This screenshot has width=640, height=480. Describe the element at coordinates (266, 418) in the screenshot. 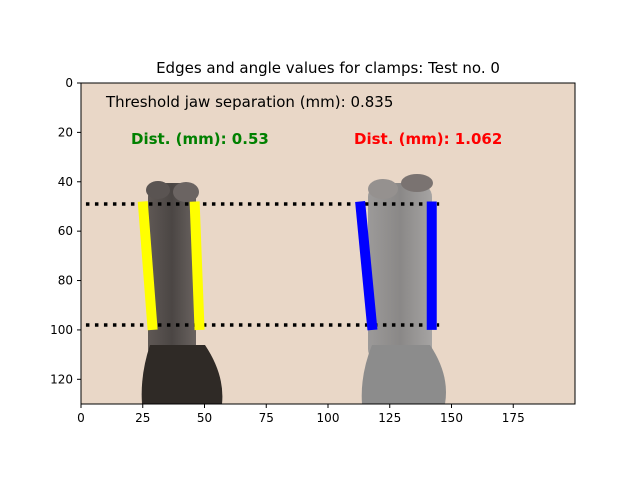

I see `x-tick-label: 75` at that location.